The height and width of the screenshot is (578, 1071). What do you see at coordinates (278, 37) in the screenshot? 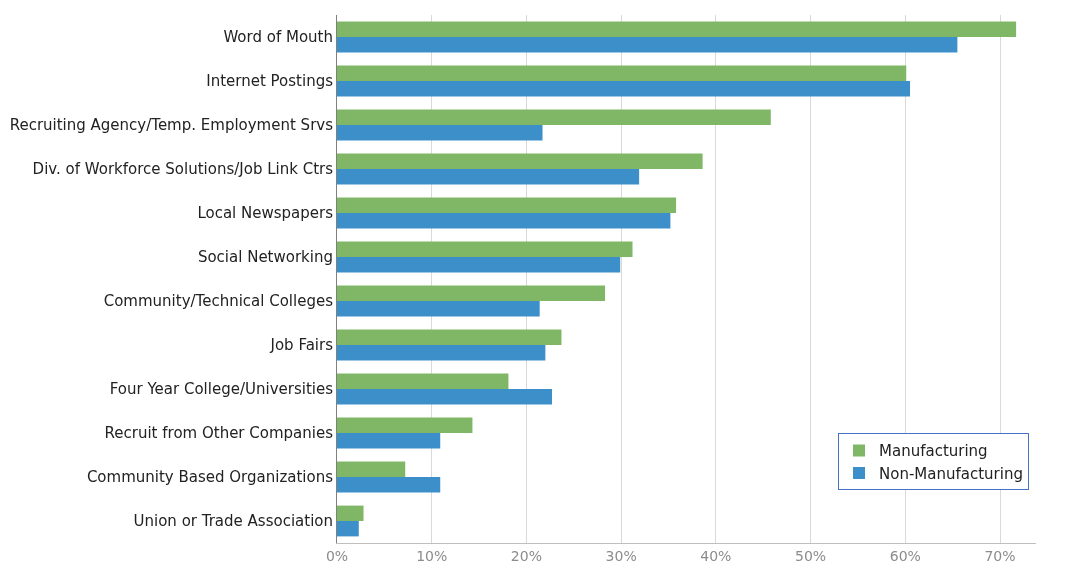
I see `y-tick-label: Word of Mouth` at bounding box center [278, 37].